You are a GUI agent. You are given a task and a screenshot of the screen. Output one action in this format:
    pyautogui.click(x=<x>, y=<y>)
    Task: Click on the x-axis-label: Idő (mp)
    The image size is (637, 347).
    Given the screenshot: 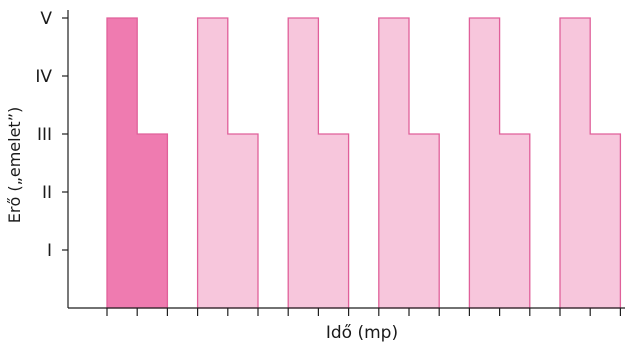 What is the action you would take?
    pyautogui.click(x=362, y=333)
    